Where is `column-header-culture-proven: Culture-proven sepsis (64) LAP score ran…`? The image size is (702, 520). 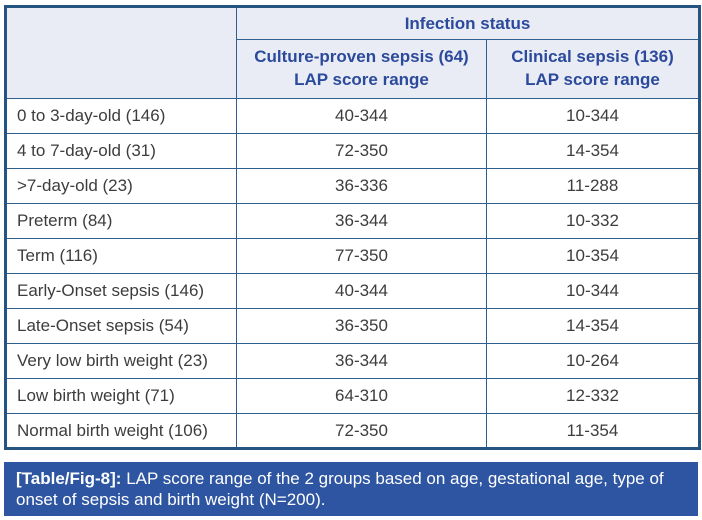
column-header-culture-proven: Culture-proven sepsis (64) LAP score ran… is located at coordinates (361, 69).